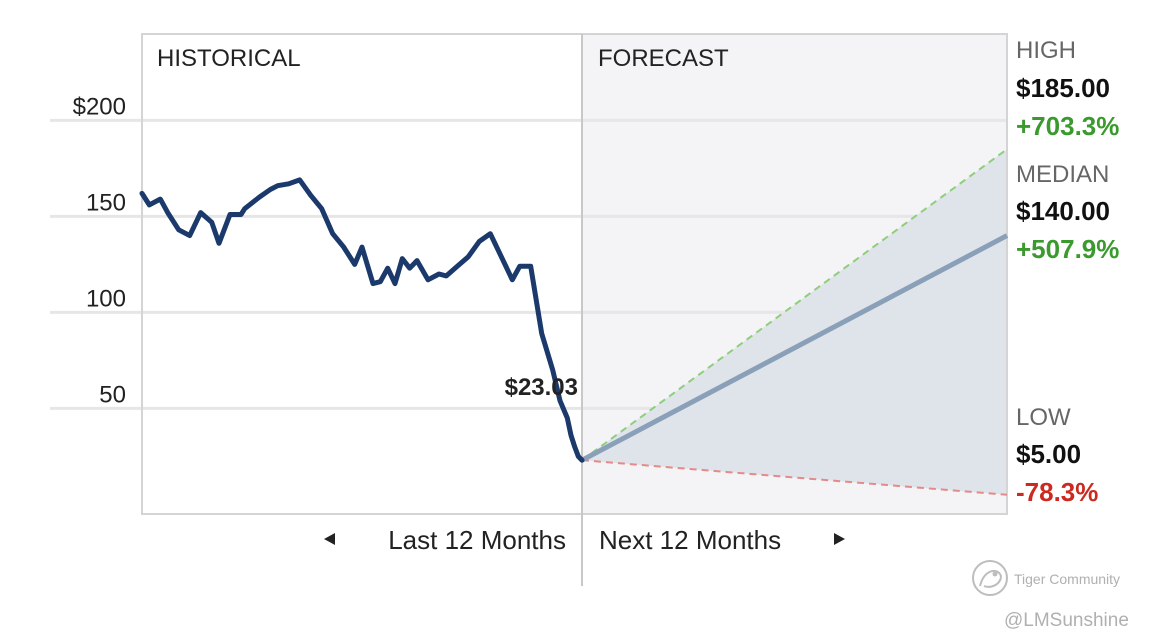 Image resolution: width=1157 pixels, height=643 pixels. I want to click on low-value: $5.00, so click(1048, 454).